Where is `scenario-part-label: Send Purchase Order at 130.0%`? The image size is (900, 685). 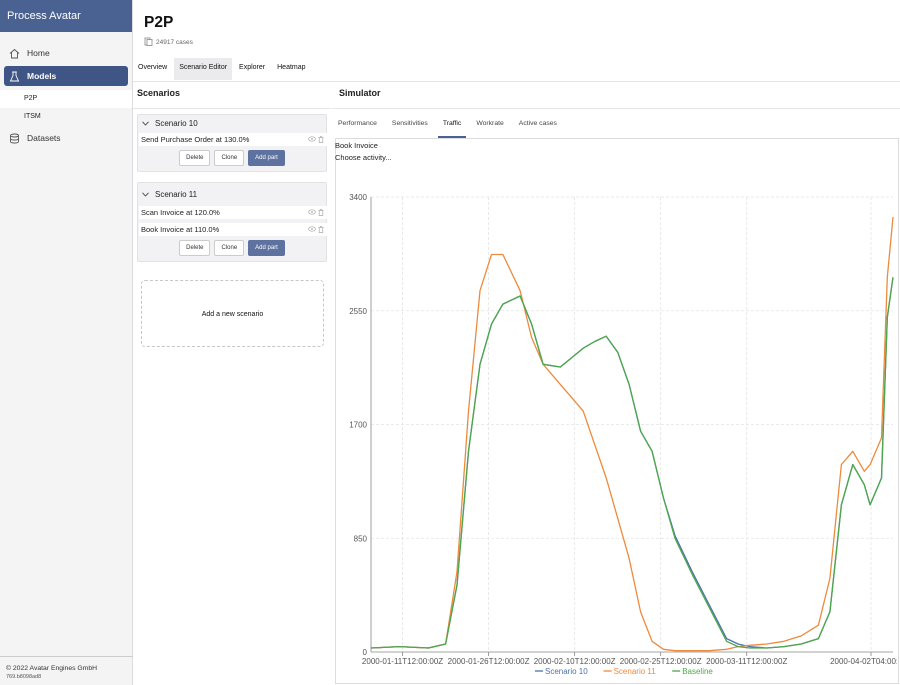 scenario-part-label: Send Purchase Order at 130.0% is located at coordinates (195, 139).